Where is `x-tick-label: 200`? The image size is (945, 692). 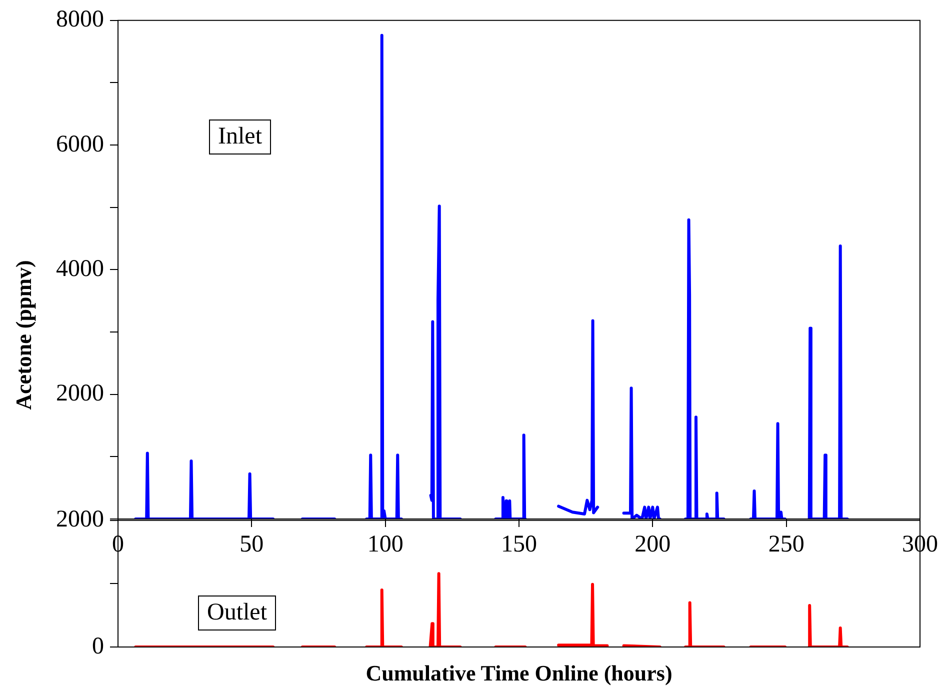
x-tick-label: 200 is located at coordinates (652, 545).